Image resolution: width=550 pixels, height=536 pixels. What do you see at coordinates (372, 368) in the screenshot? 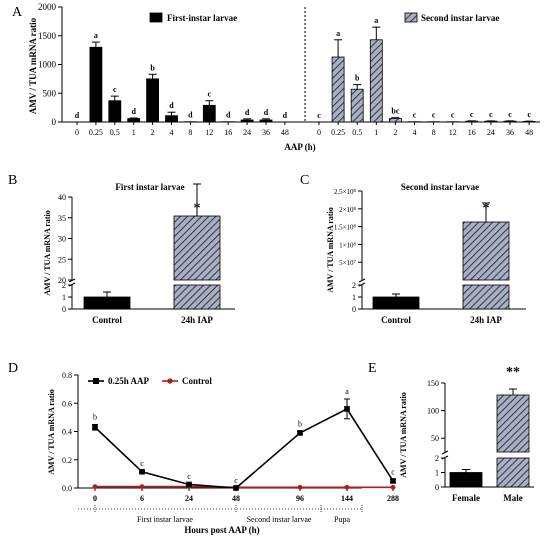
I see `panel-label-e: E` at bounding box center [372, 368].